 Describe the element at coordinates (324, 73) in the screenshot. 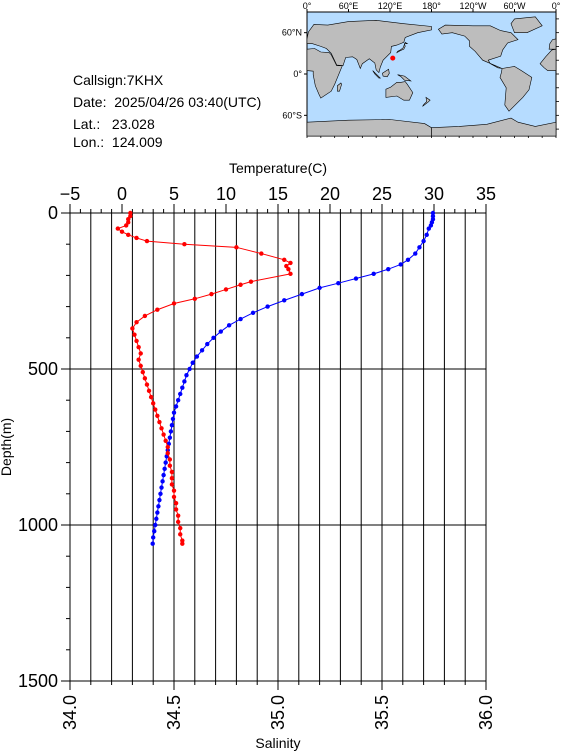

I see `landmass-africa` at that location.